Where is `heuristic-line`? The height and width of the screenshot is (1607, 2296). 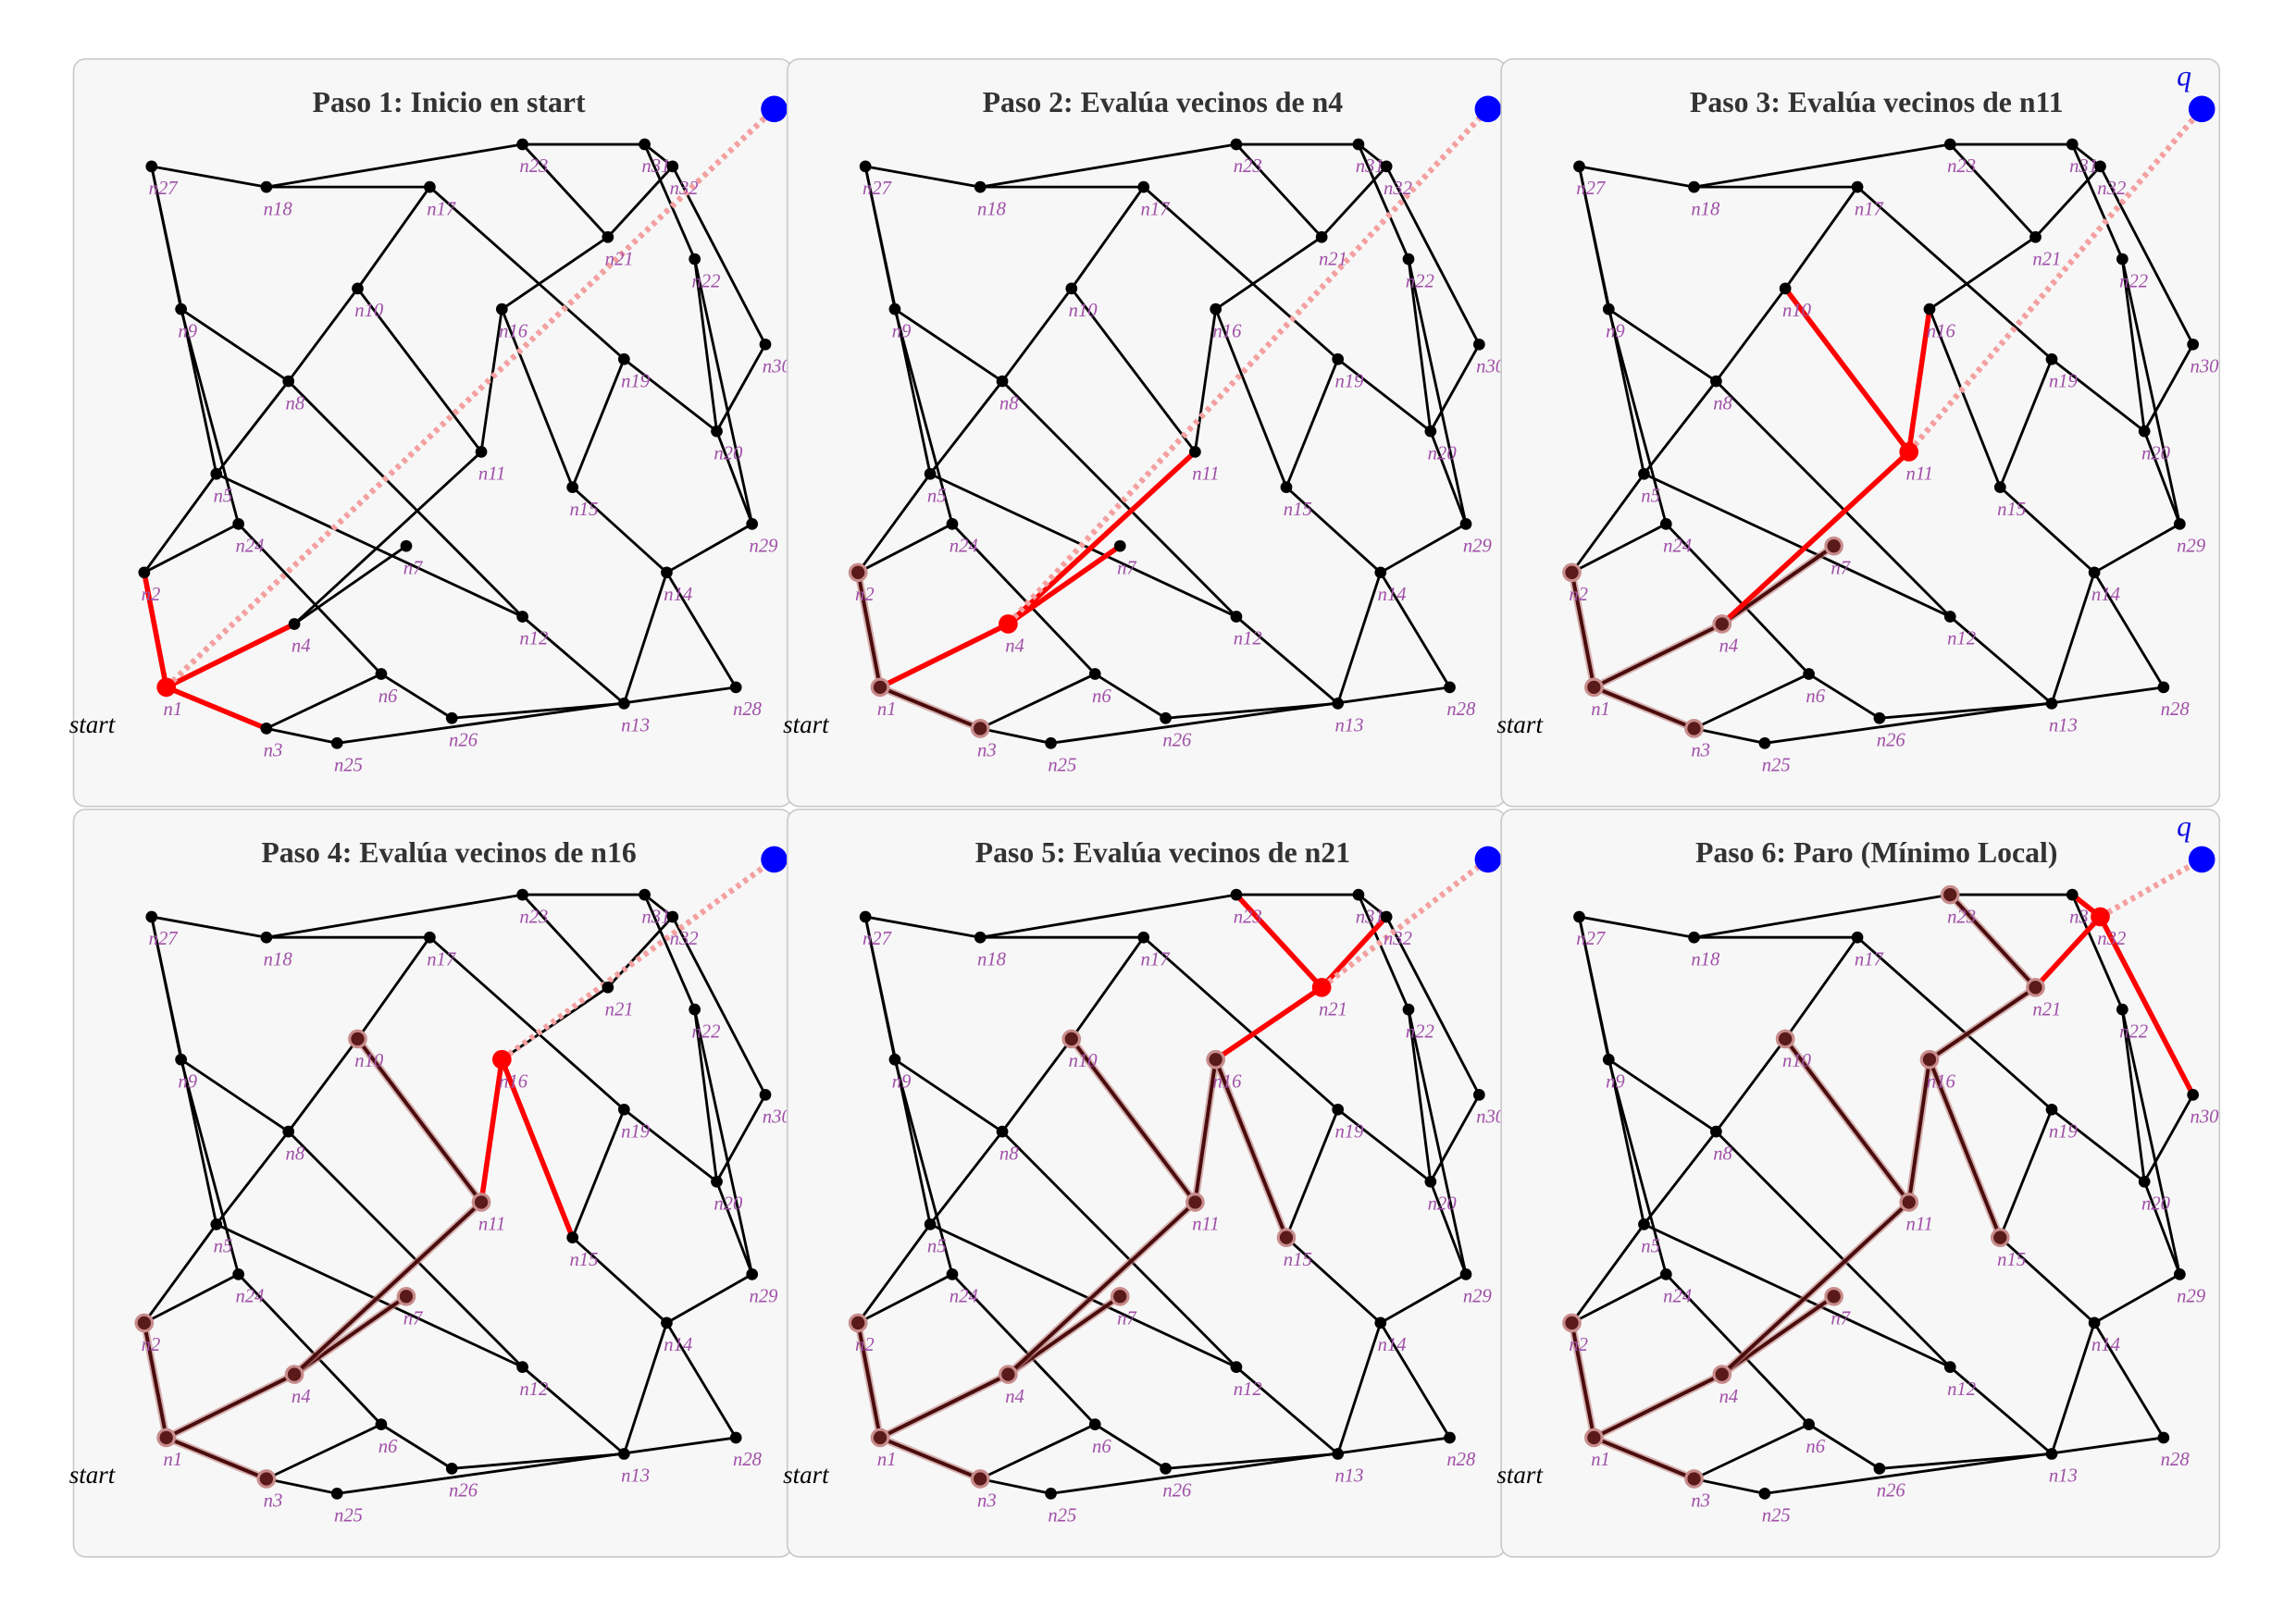 heuristic-line is located at coordinates (470, 398).